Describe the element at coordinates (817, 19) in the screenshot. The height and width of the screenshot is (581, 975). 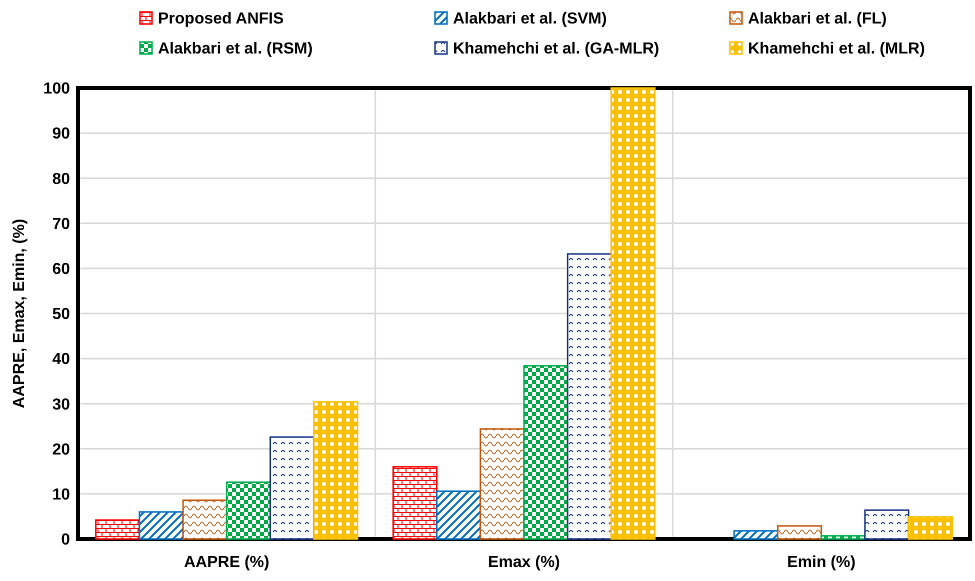
I see `legend-label: Alakbari et al. (FL)` at that location.